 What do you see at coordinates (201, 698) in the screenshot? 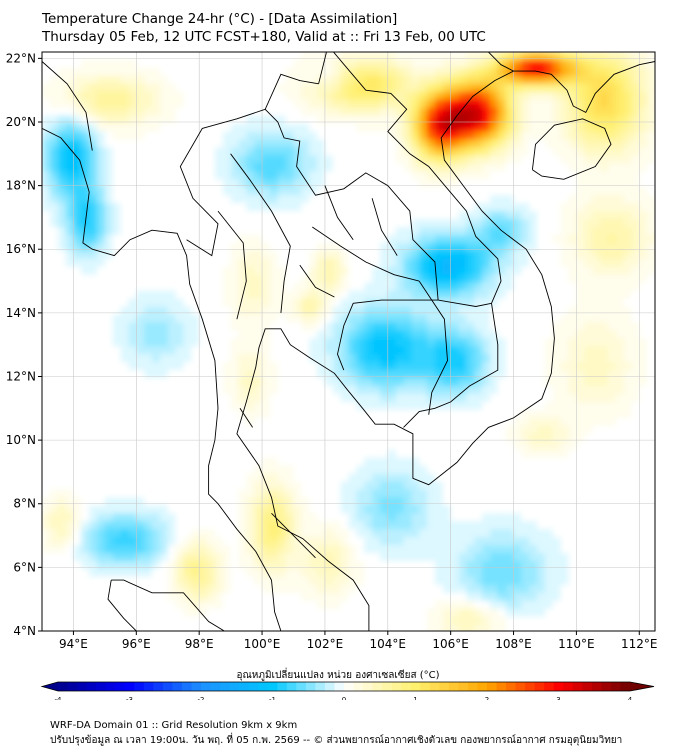
I see `colorbar-tick-label: -2` at bounding box center [201, 698].